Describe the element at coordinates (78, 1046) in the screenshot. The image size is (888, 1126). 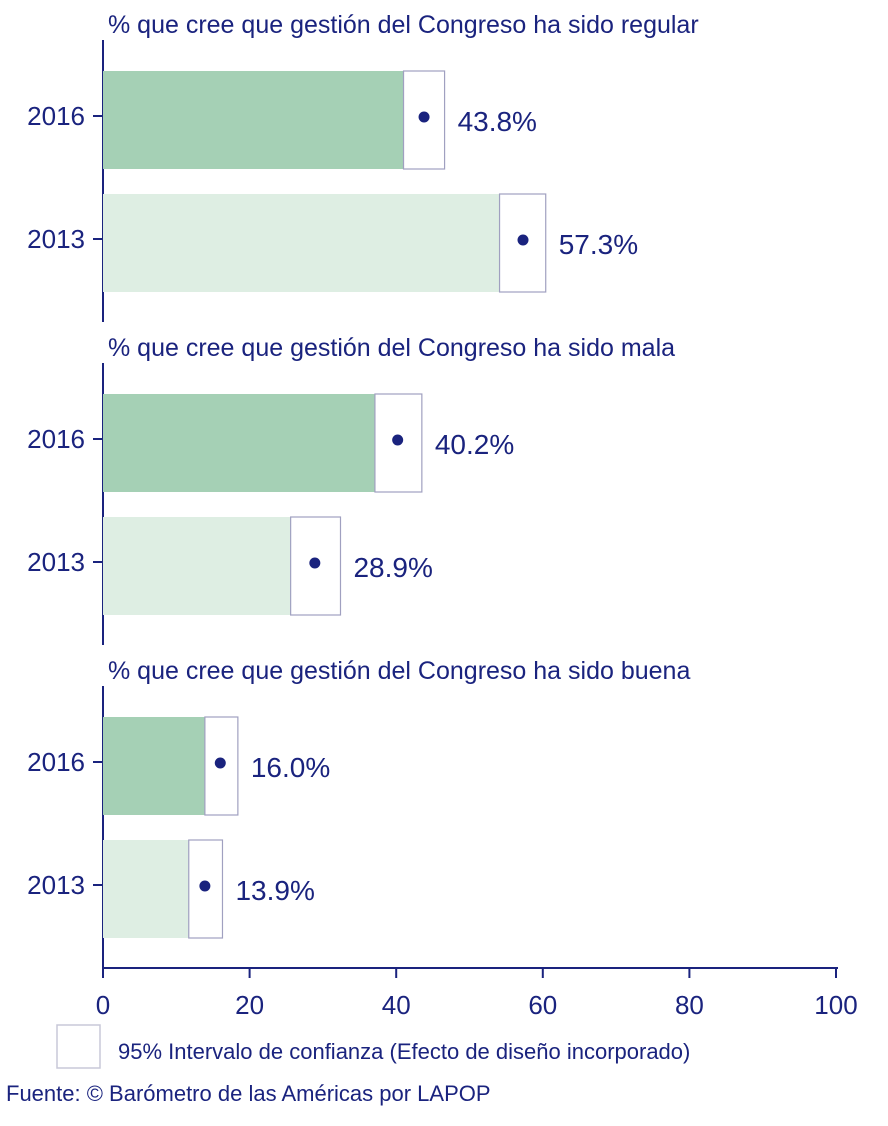
I see `legend-ci-swatch` at that location.